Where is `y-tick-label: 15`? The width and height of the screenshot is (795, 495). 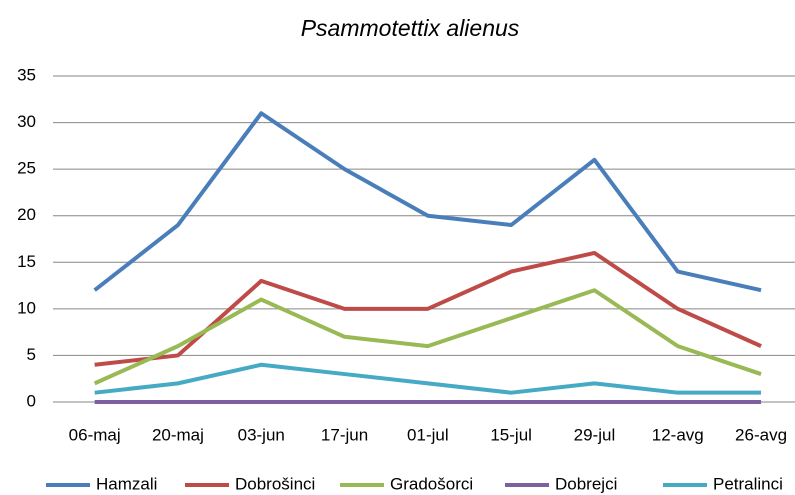
y-tick-label: 15 is located at coordinates (26, 261).